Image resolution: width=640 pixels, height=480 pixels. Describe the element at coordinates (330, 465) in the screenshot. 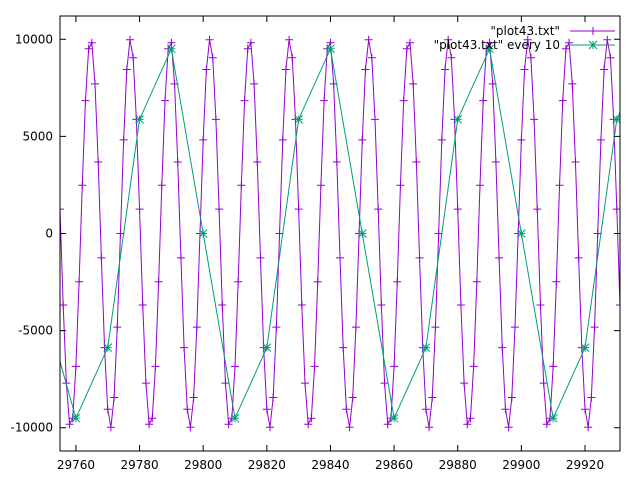

I see `x-tick-label: 29840` at that location.